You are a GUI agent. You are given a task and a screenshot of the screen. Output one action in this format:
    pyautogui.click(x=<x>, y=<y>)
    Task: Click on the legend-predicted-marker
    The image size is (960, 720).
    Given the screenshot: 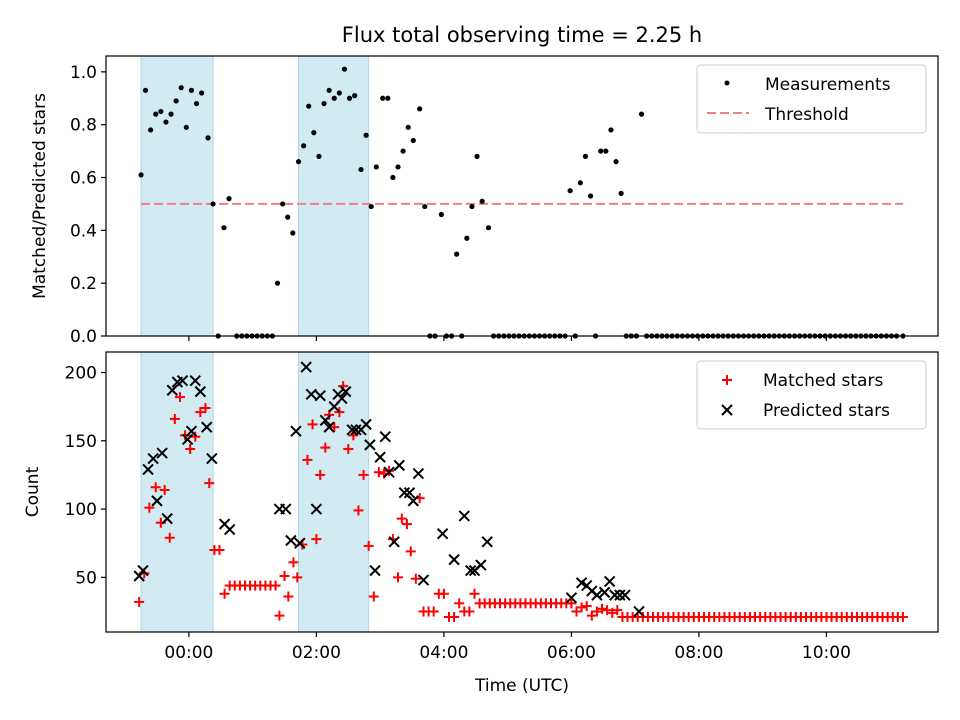 What is the action you would take?
    pyautogui.click(x=727, y=410)
    